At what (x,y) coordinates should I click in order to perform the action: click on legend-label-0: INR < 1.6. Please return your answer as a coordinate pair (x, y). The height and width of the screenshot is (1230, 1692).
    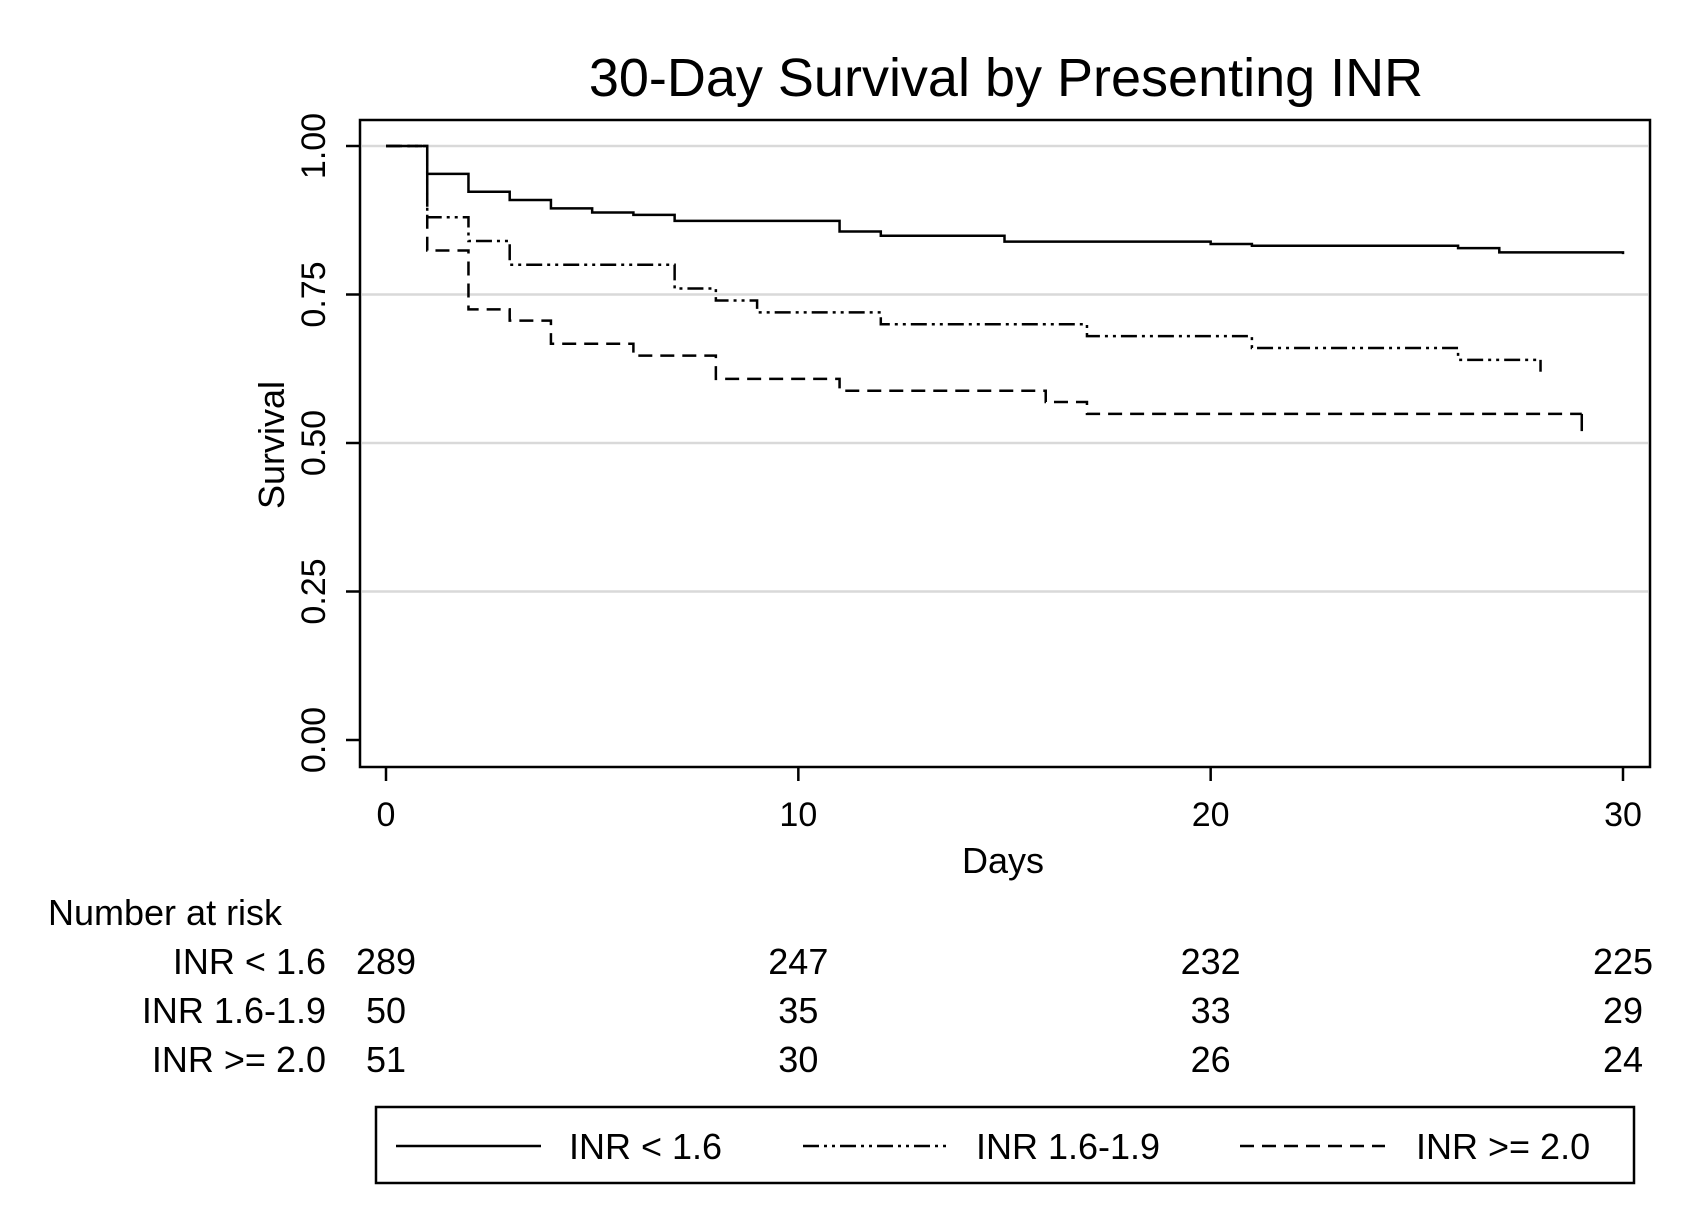
    Looking at the image, I should click on (645, 1146).